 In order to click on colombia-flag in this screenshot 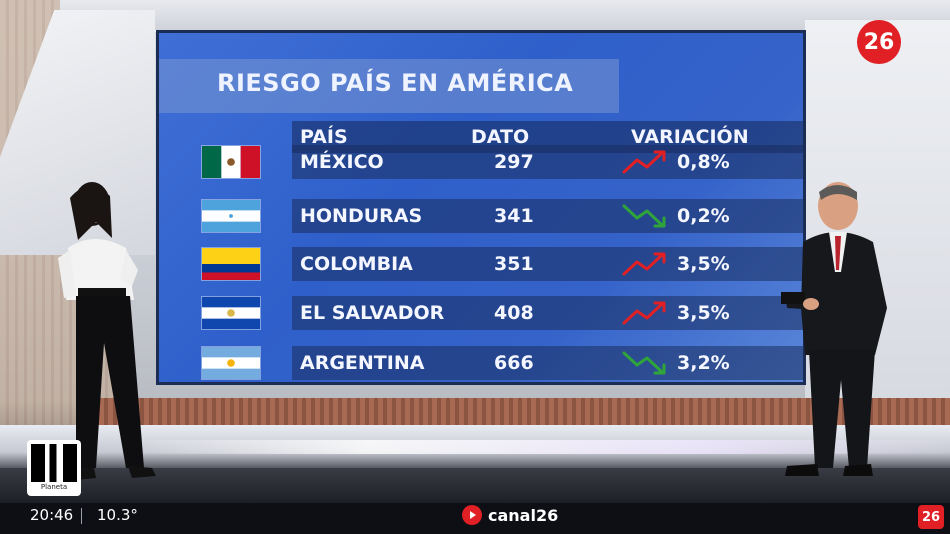, I will do `click(231, 264)`.